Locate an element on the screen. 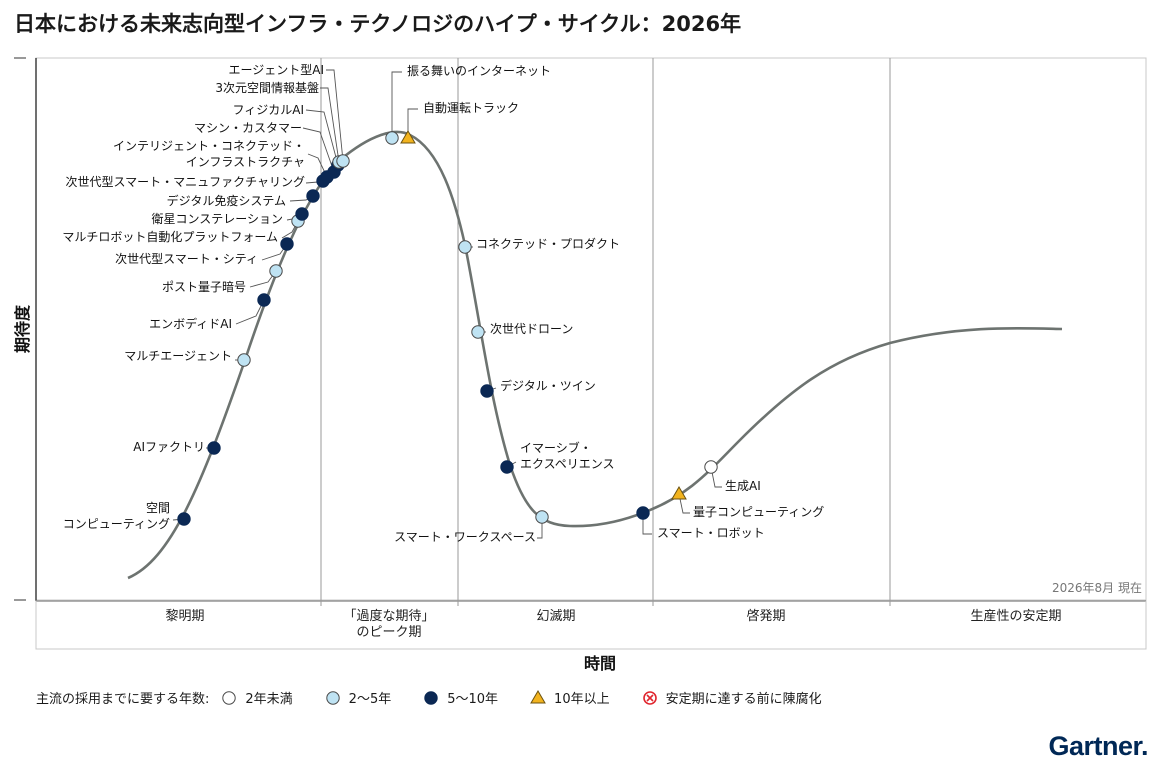 The image size is (1170, 771). legend-label: 2年未満 is located at coordinates (269, 699).